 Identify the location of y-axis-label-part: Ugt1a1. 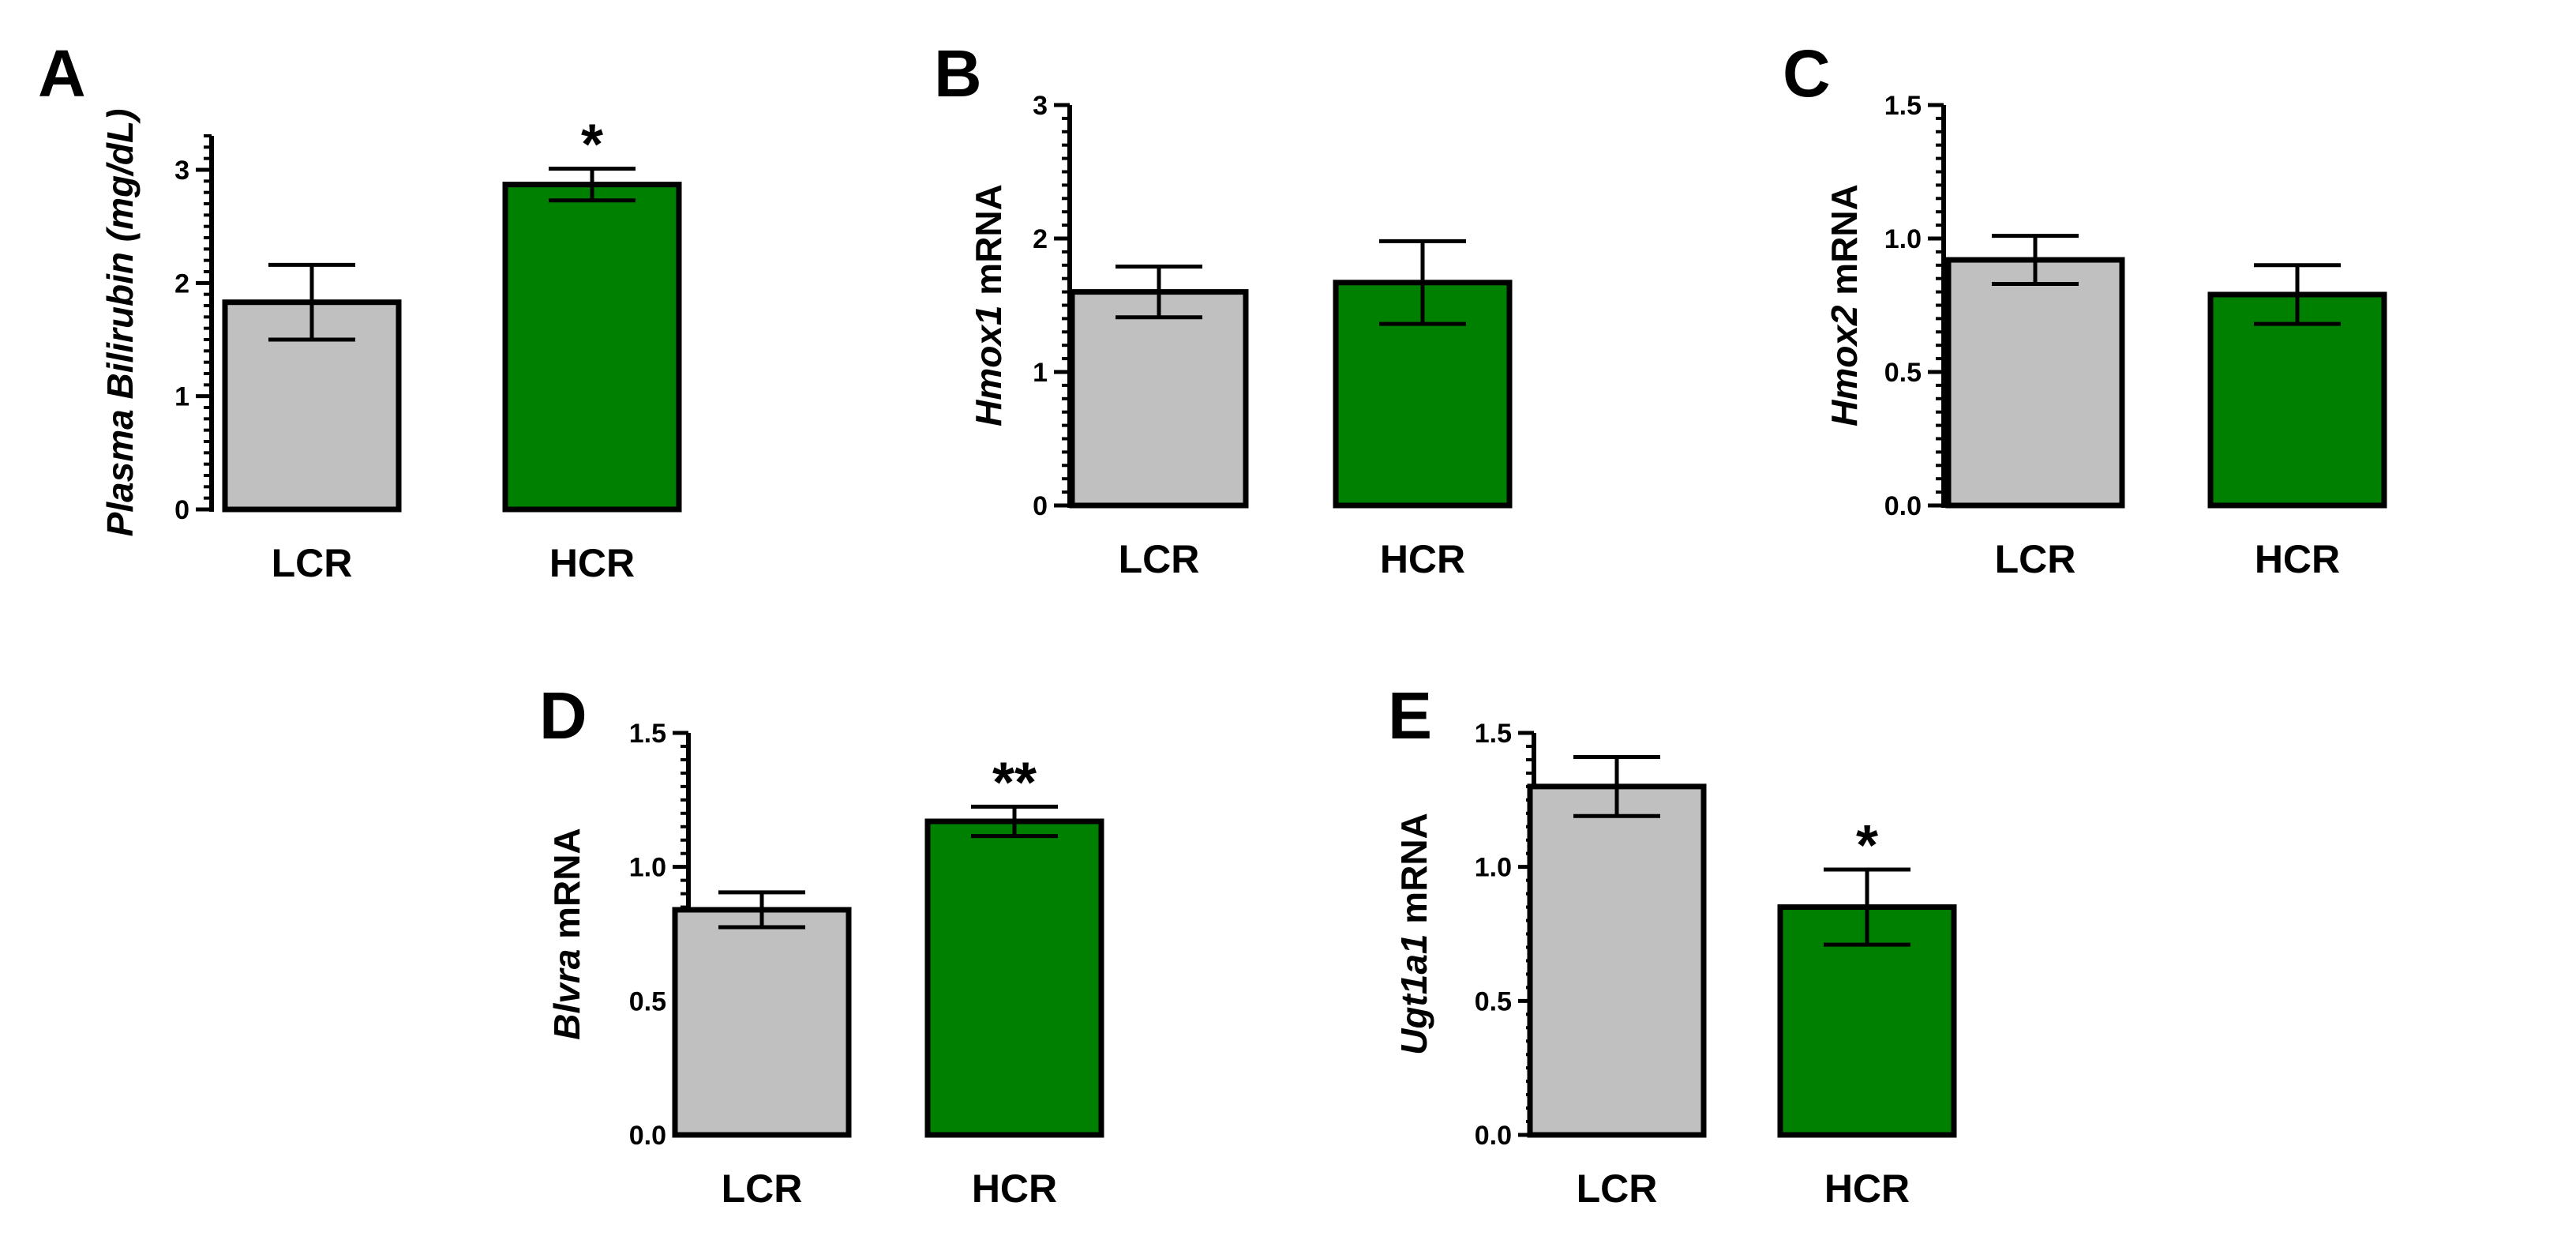
(1413, 994).